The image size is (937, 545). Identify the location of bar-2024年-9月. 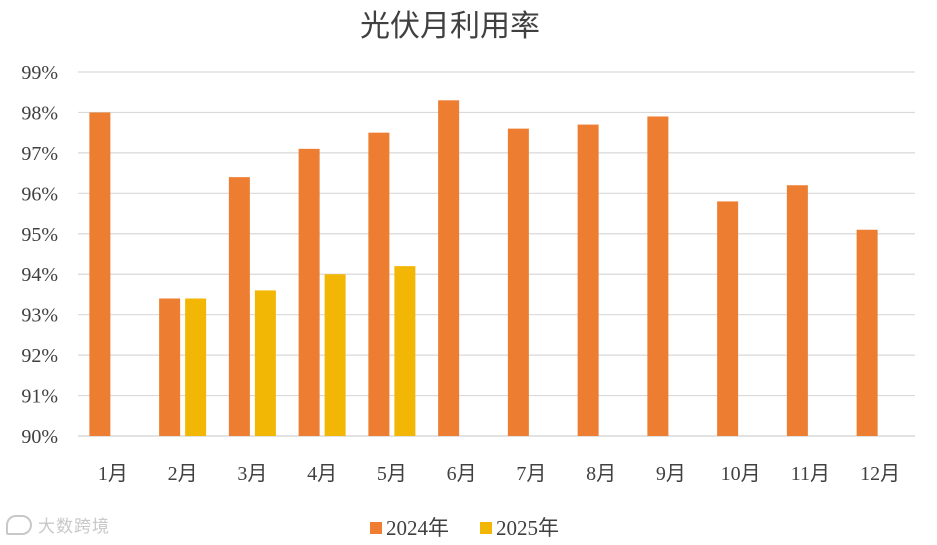
(658, 276).